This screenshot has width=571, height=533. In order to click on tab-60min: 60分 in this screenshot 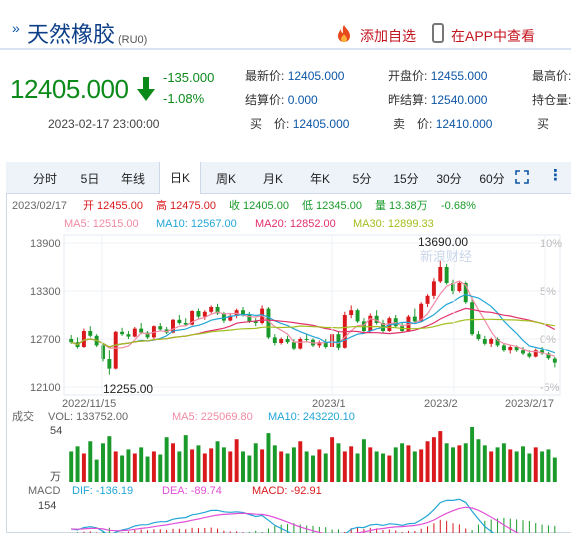, I will do `click(492, 179)`.